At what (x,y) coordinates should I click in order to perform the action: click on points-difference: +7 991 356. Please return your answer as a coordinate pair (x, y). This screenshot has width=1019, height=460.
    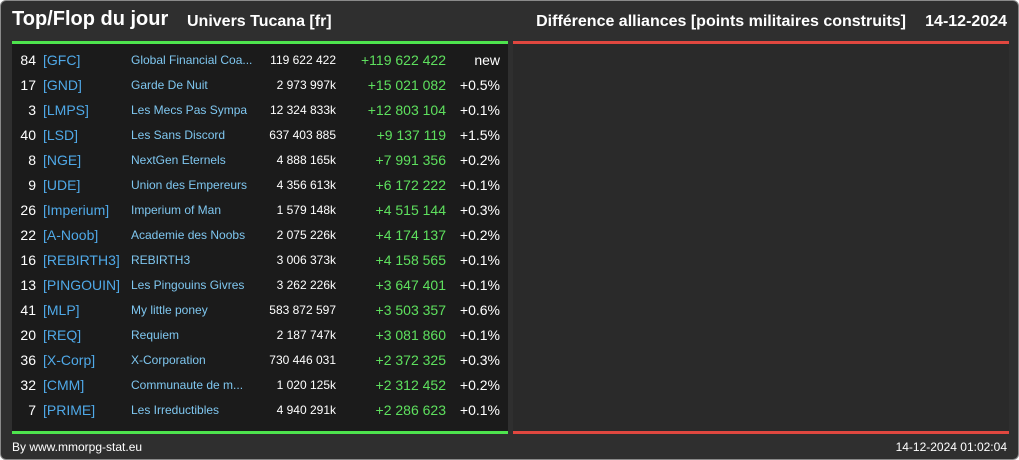
    Looking at the image, I should click on (410, 160).